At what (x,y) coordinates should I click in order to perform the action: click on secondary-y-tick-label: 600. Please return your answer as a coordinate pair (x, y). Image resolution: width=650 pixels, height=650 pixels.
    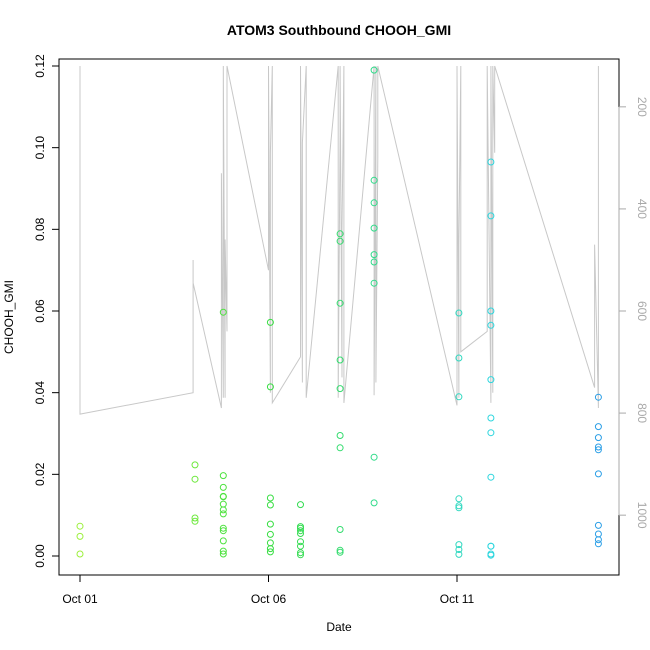
    Looking at the image, I should click on (642, 311).